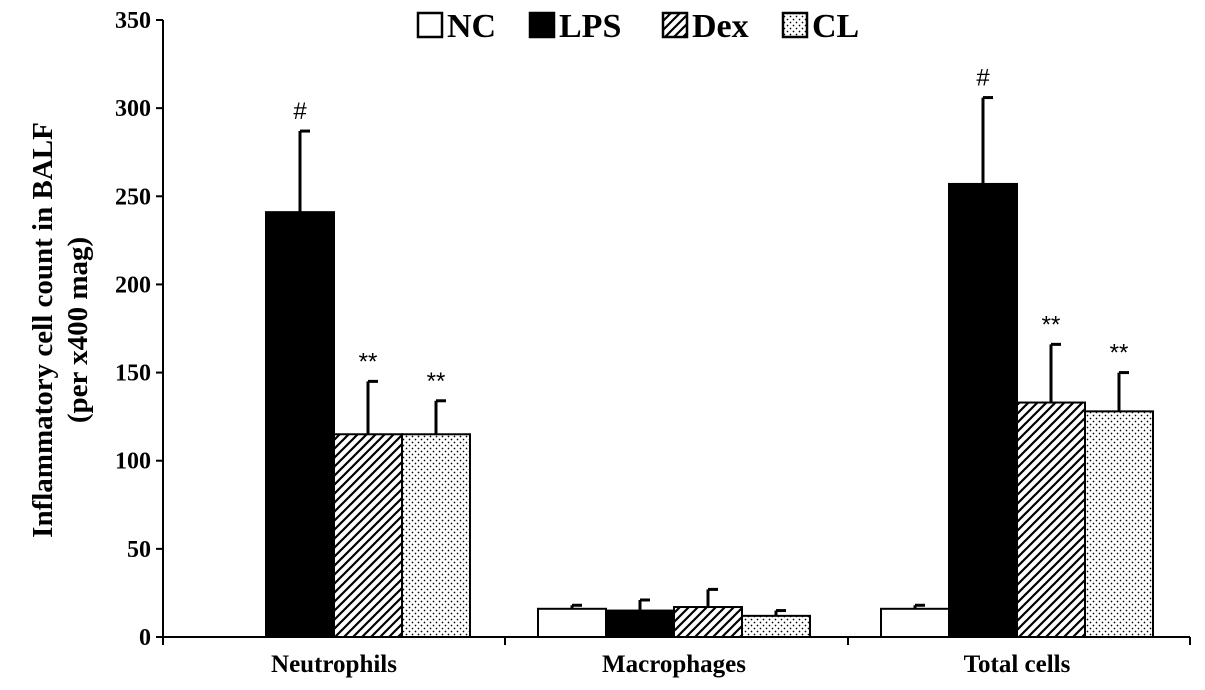 Image resolution: width=1205 pixels, height=690 pixels. Describe the element at coordinates (133, 21) in the screenshot. I see `y-tick-label: 350` at that location.